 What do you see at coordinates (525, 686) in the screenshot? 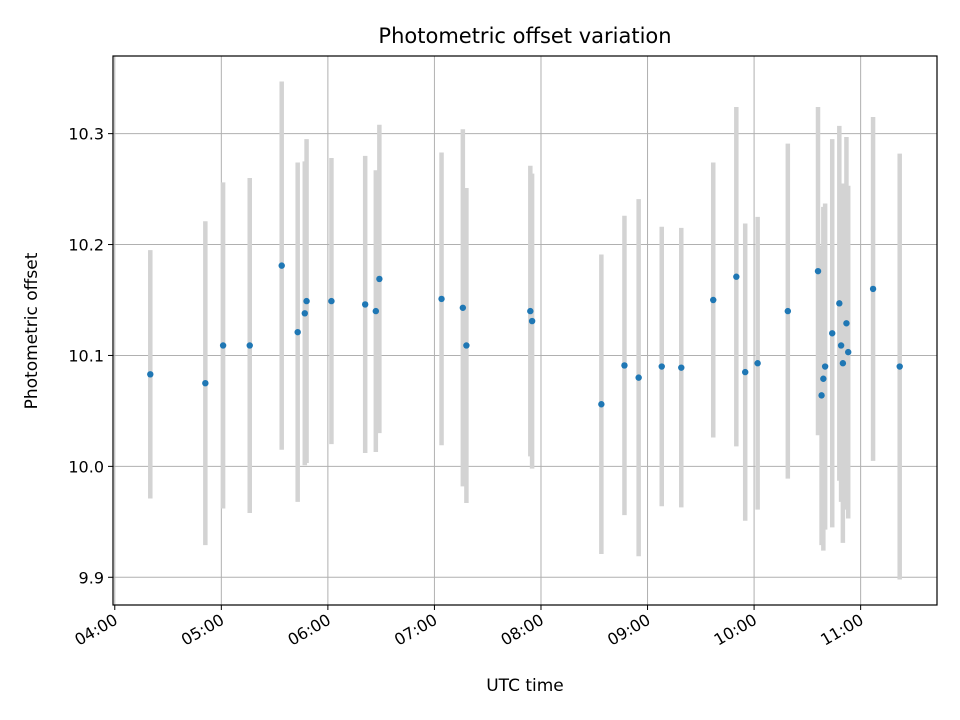
I see `x-axis-label: UTC time` at bounding box center [525, 686].